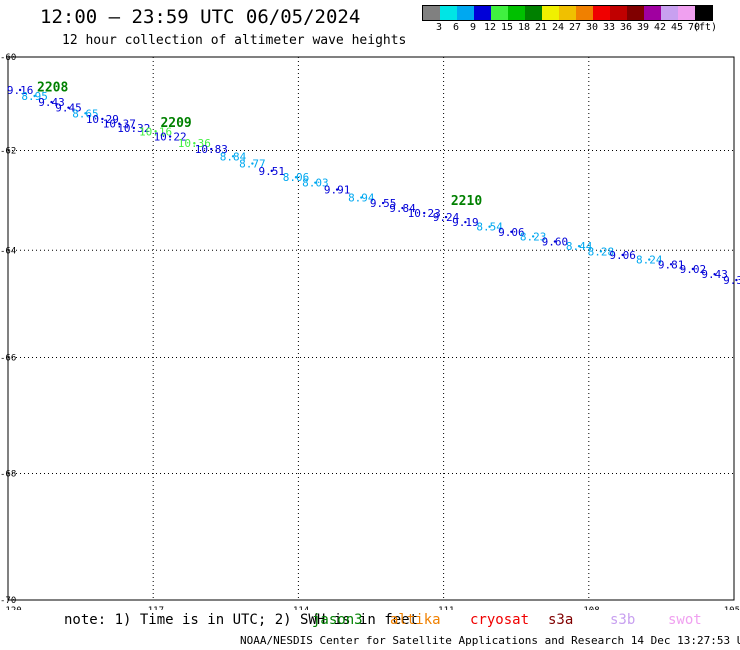 Image resolution: width=740 pixels, height=650 pixels. I want to click on colorbar-tick: 6, so click(456, 27).